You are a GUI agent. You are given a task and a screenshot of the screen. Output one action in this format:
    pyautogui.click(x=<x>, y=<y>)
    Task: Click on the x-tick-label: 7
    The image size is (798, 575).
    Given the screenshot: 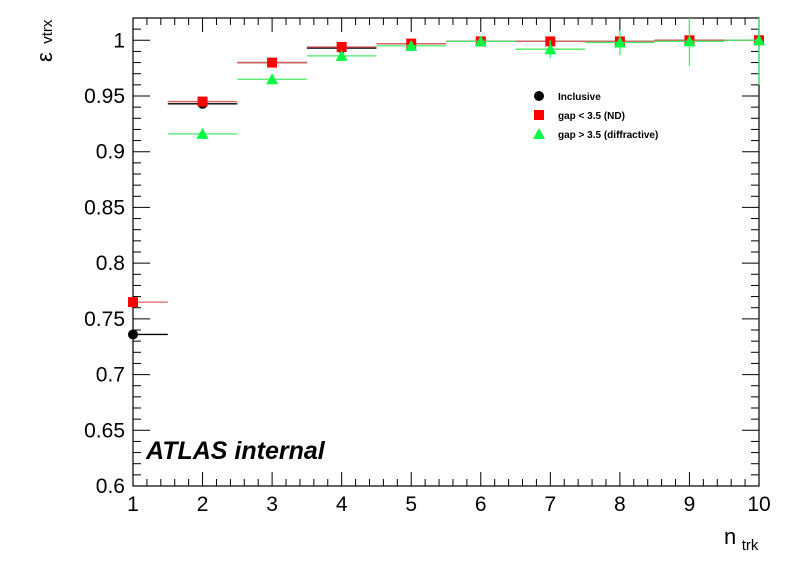 What is the action you would take?
    pyautogui.click(x=550, y=504)
    